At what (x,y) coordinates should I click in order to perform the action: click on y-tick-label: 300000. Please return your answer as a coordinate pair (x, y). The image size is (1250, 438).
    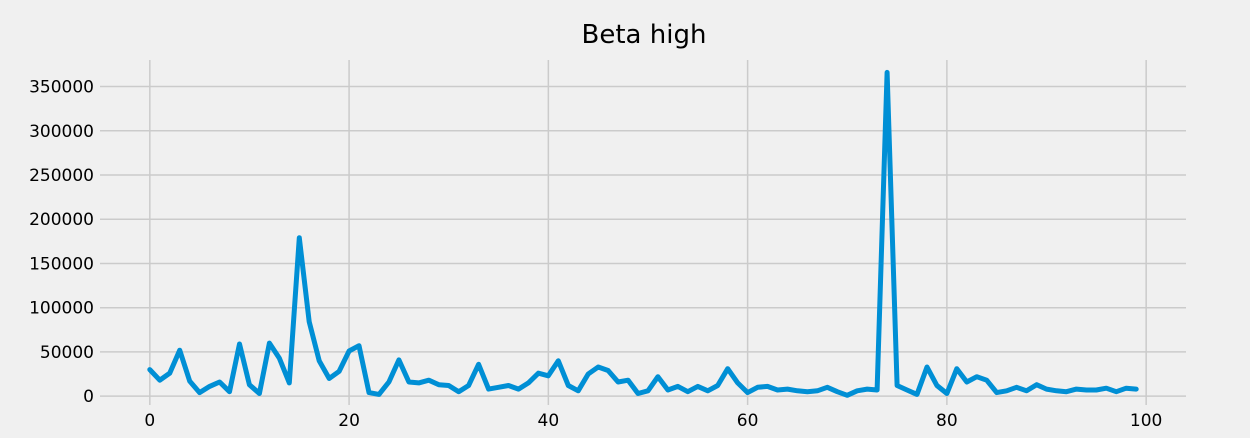
    Looking at the image, I should click on (61, 132).